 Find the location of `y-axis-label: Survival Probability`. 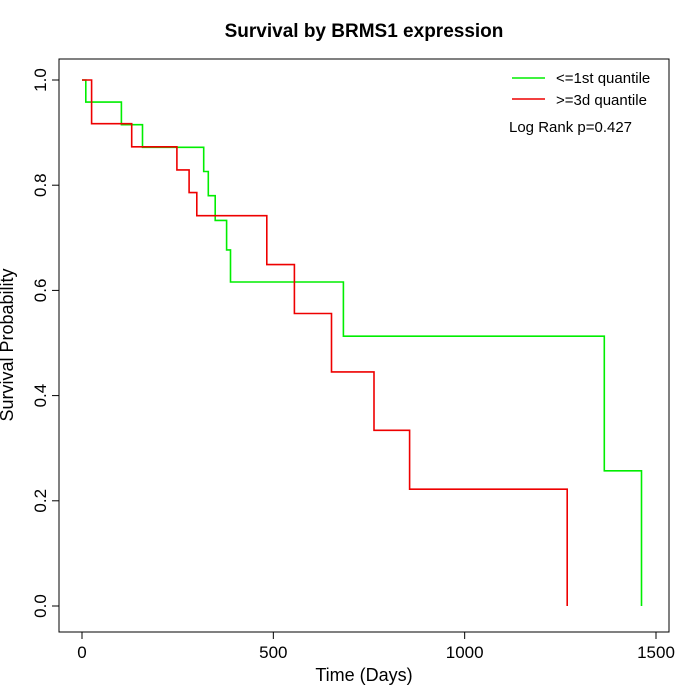

y-axis-label: Survival Probability is located at coordinates (8, 344).